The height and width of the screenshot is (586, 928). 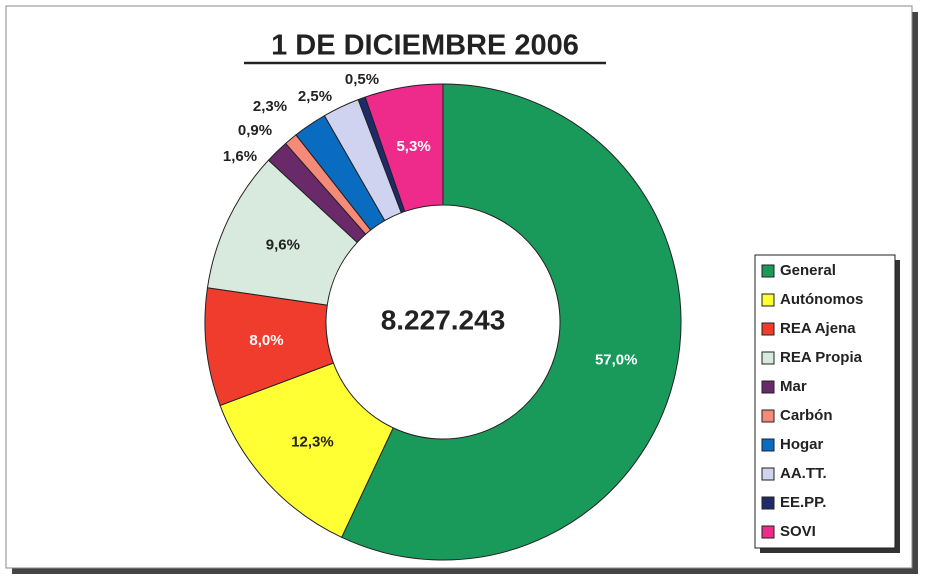 I want to click on legend-label: EE.PP., so click(x=803, y=502).